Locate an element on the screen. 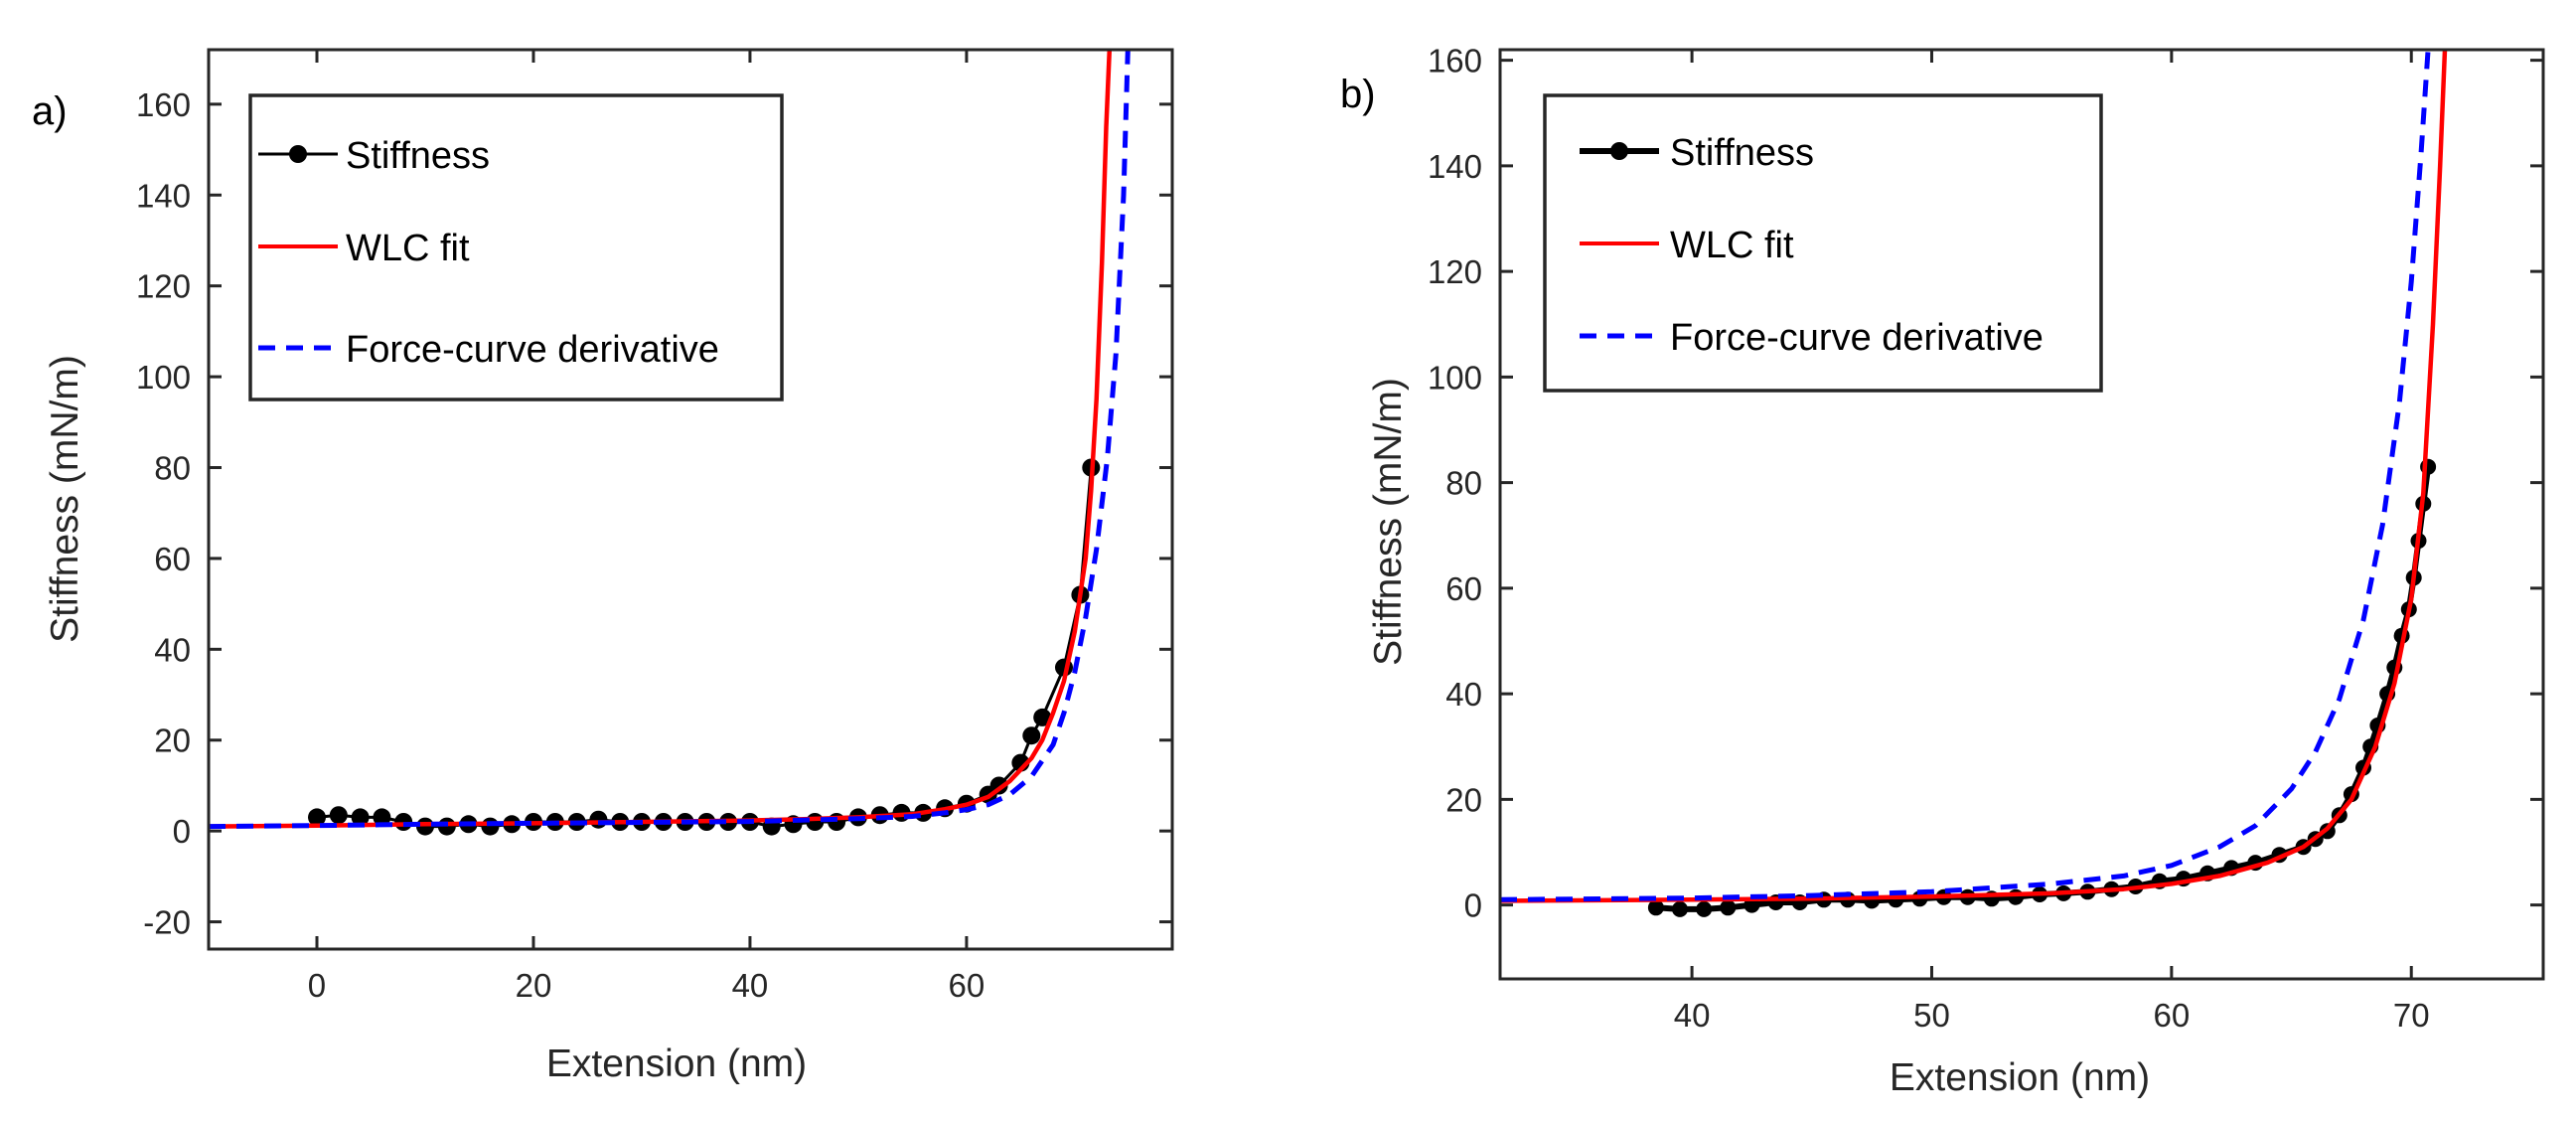 This screenshot has height=1123, width=2576. y-tick-label-b-2: 40 is located at coordinates (1463, 694).